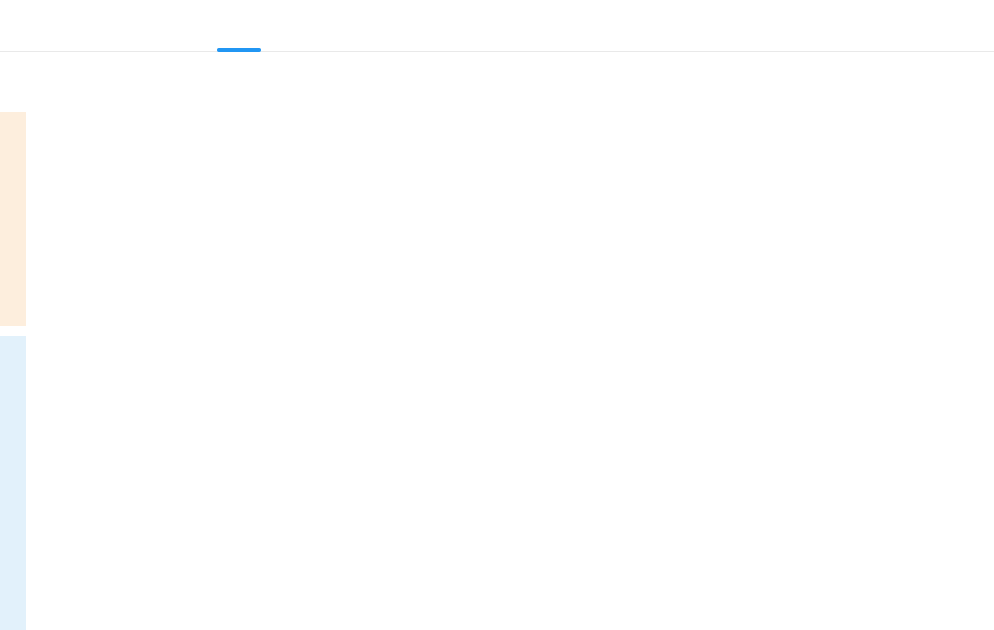 This screenshot has width=994, height=630. Describe the element at coordinates (137, 25) in the screenshot. I see `tab-next-24h` at that location.